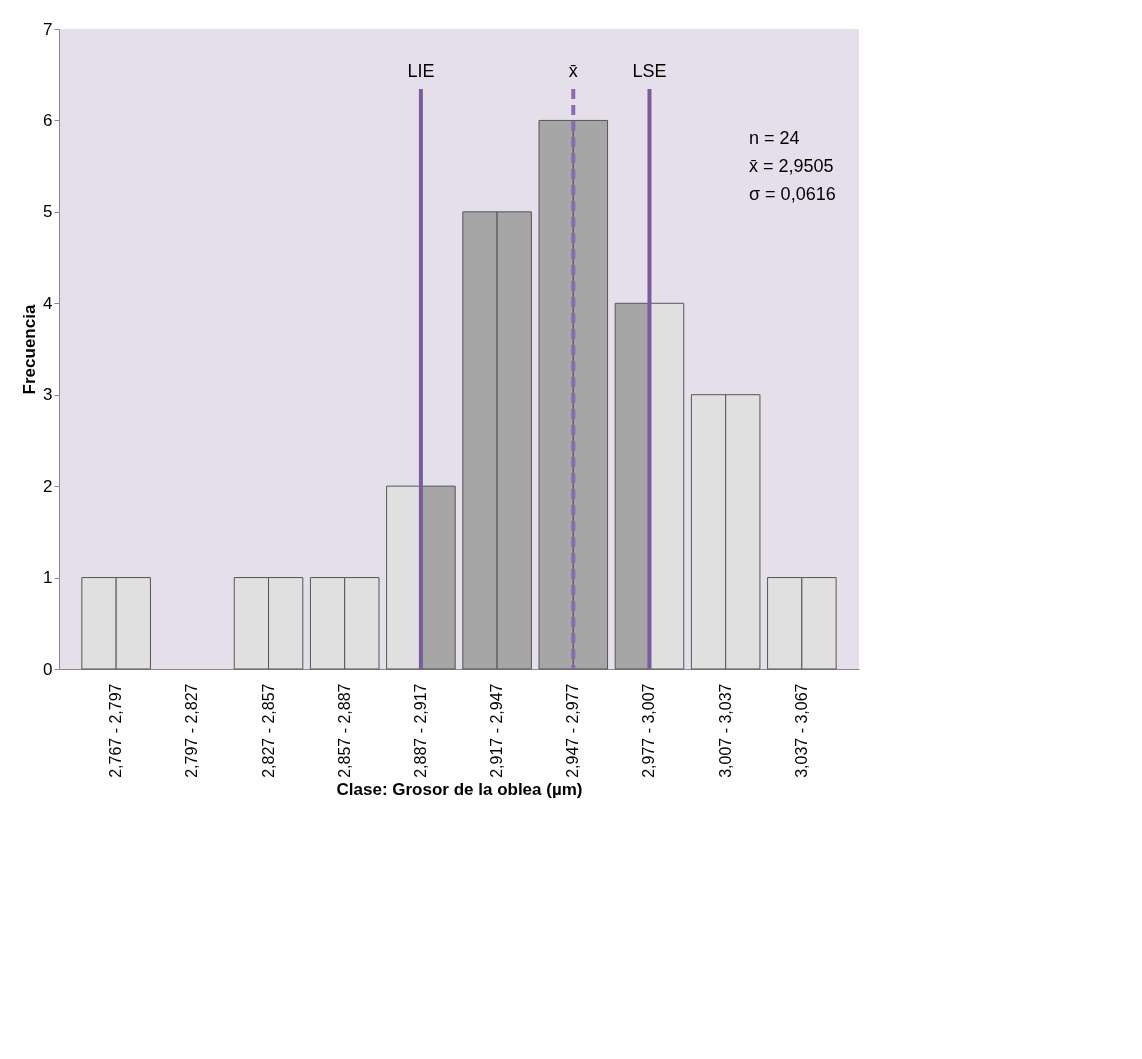  I want to click on y-tick-label: 2, so click(48, 486).